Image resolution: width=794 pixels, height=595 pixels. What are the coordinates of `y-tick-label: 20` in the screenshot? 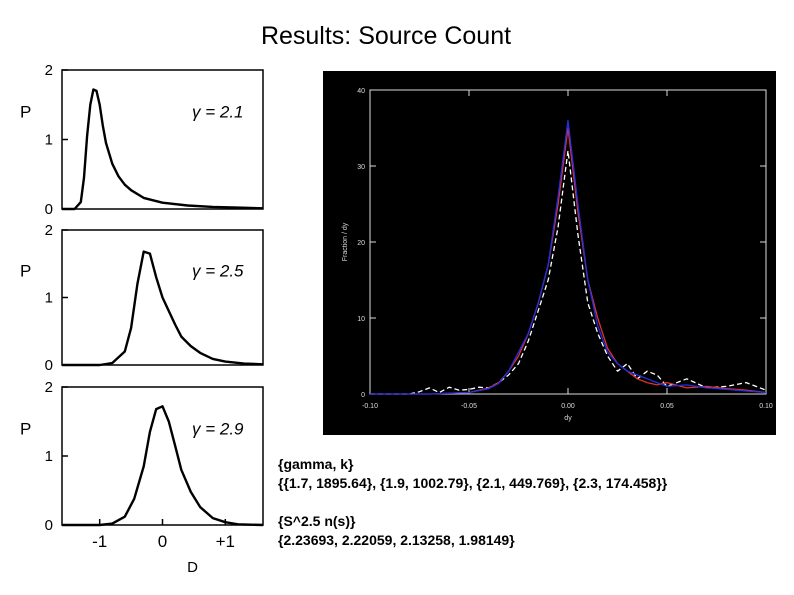 It's located at (361, 243).